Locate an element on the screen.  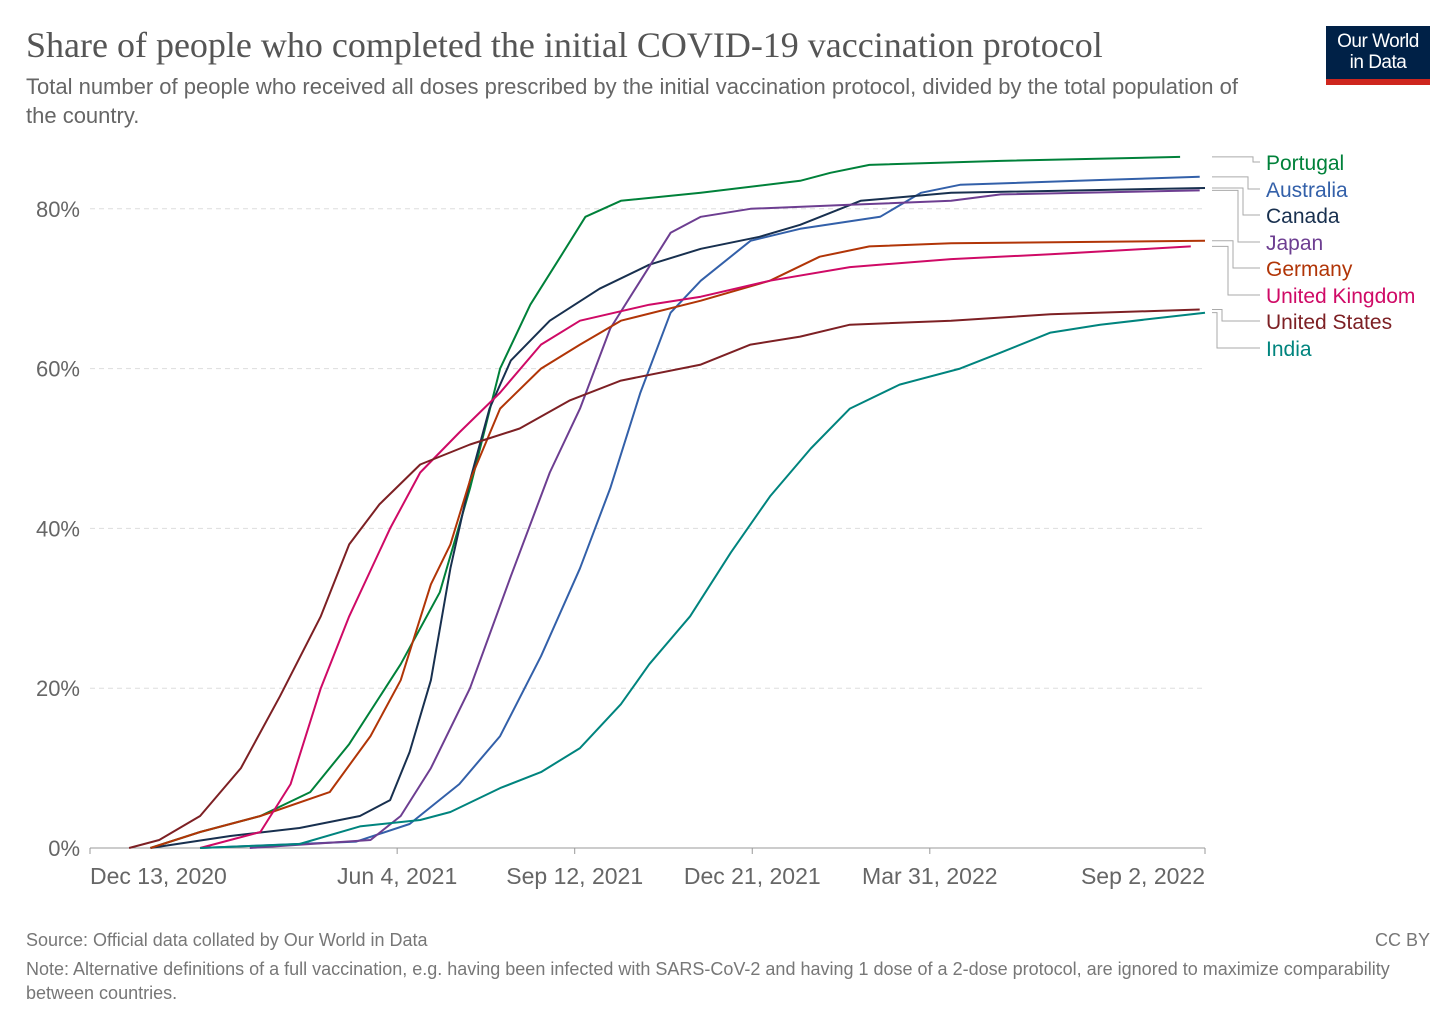
legend-label-portugal: Portugal is located at coordinates (1305, 163).